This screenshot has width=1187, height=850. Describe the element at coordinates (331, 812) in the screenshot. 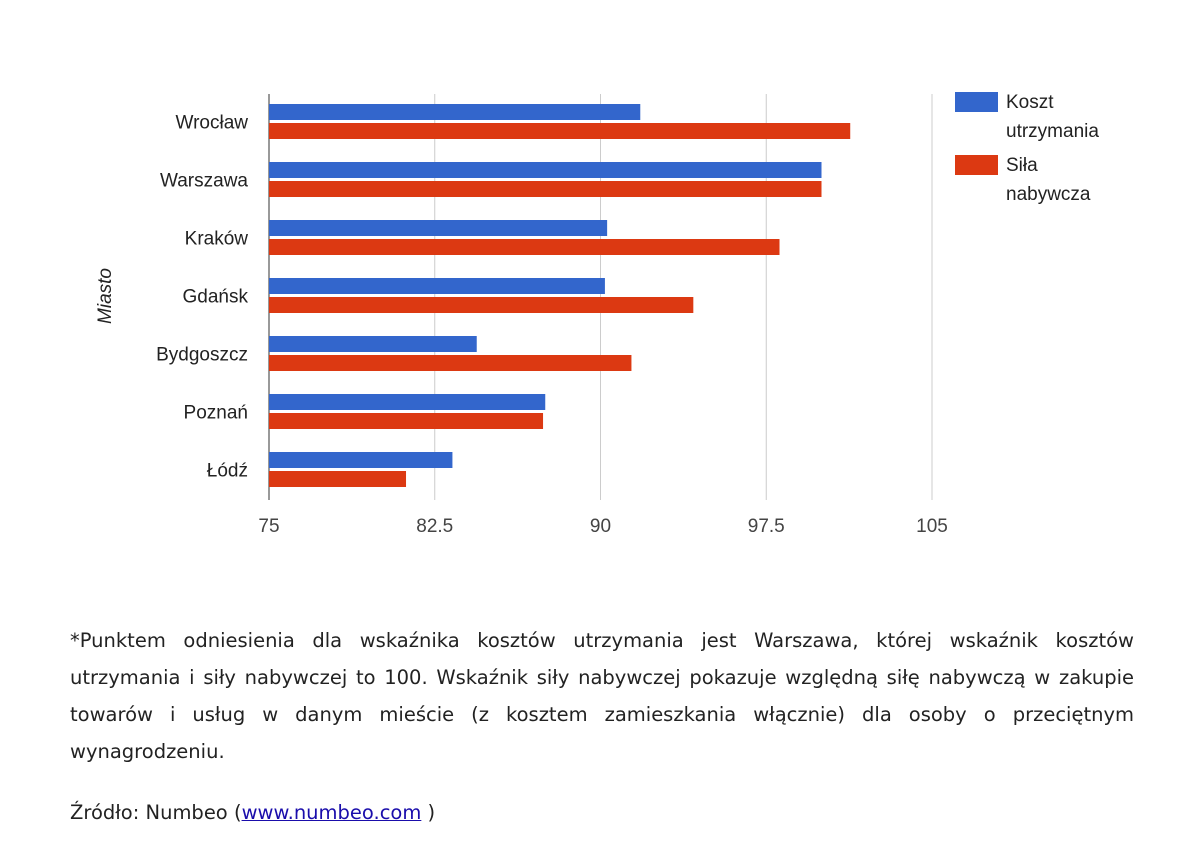

I see `source-link: www.numbeo.com` at that location.